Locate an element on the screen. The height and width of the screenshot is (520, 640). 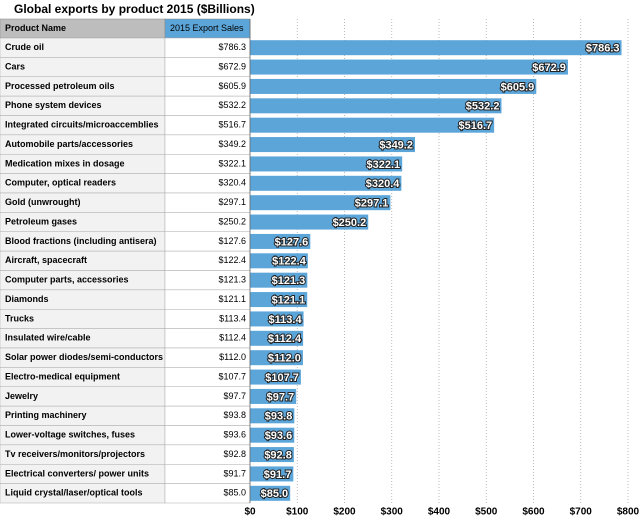
bar-label: $112.4 is located at coordinates (285, 339).